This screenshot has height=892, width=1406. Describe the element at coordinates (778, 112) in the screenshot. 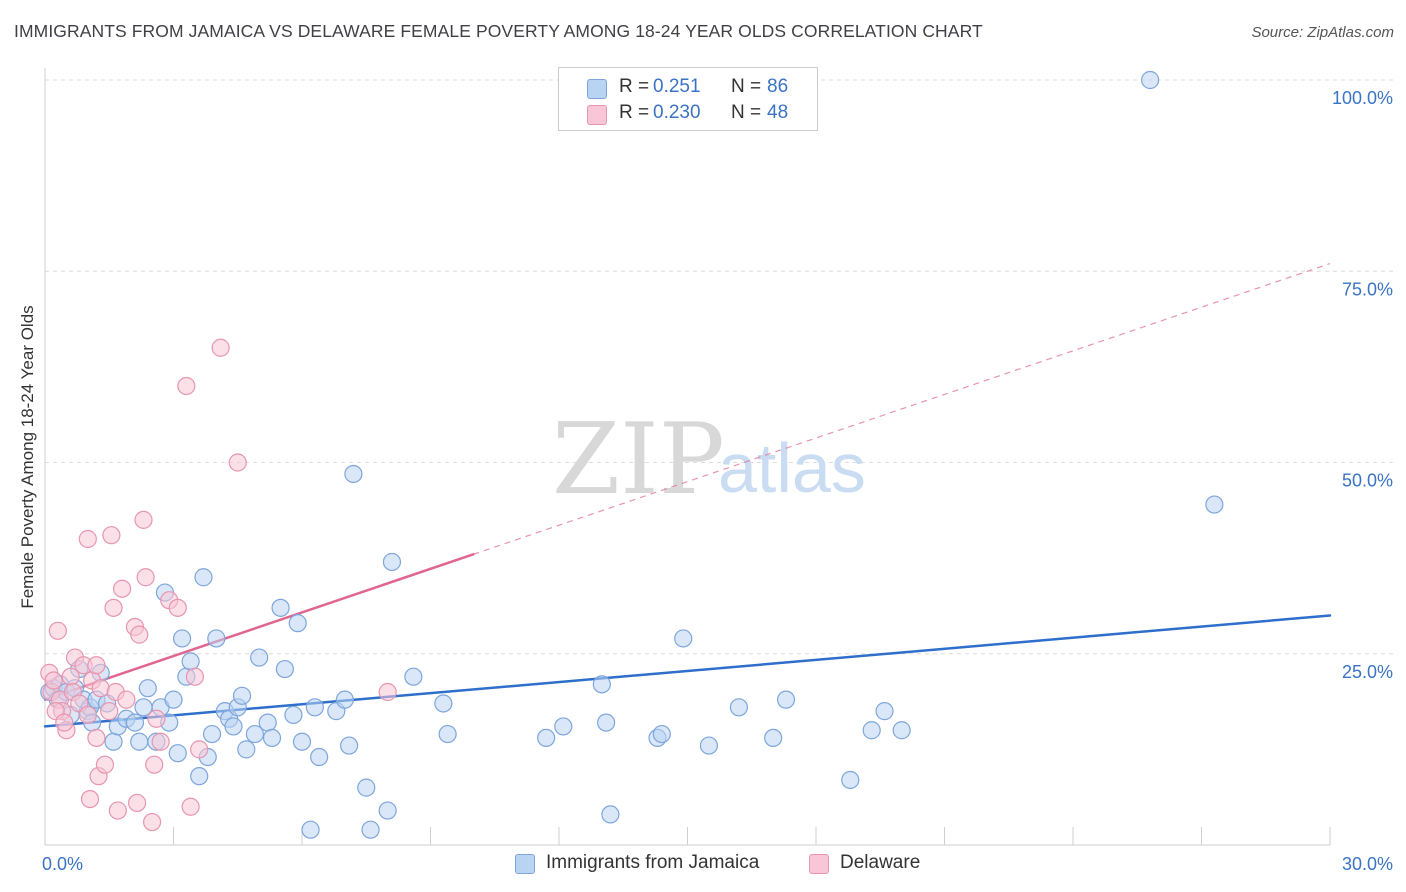

I see `legend-n-value: 48` at that location.